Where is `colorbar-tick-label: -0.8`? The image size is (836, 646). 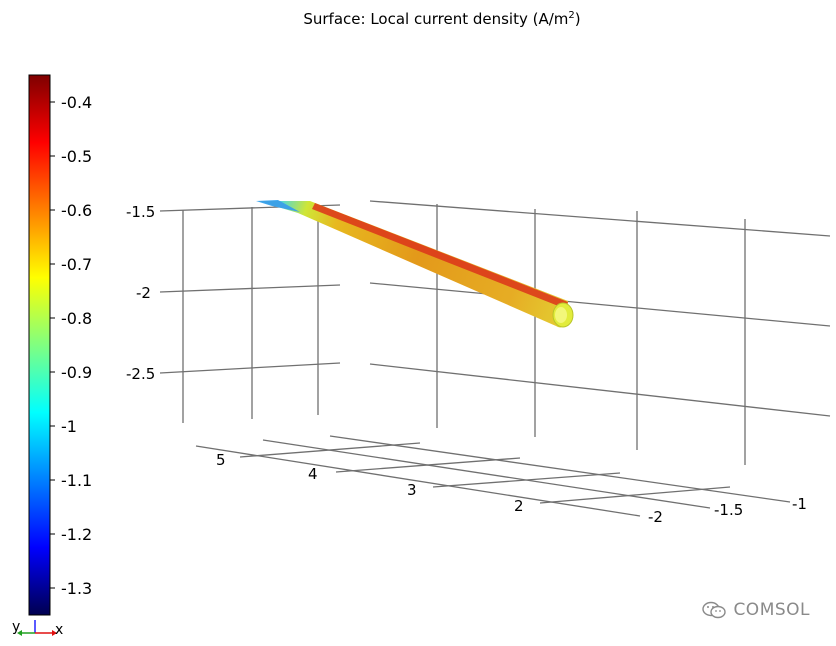
colorbar-tick-label: -0.8 is located at coordinates (76, 318).